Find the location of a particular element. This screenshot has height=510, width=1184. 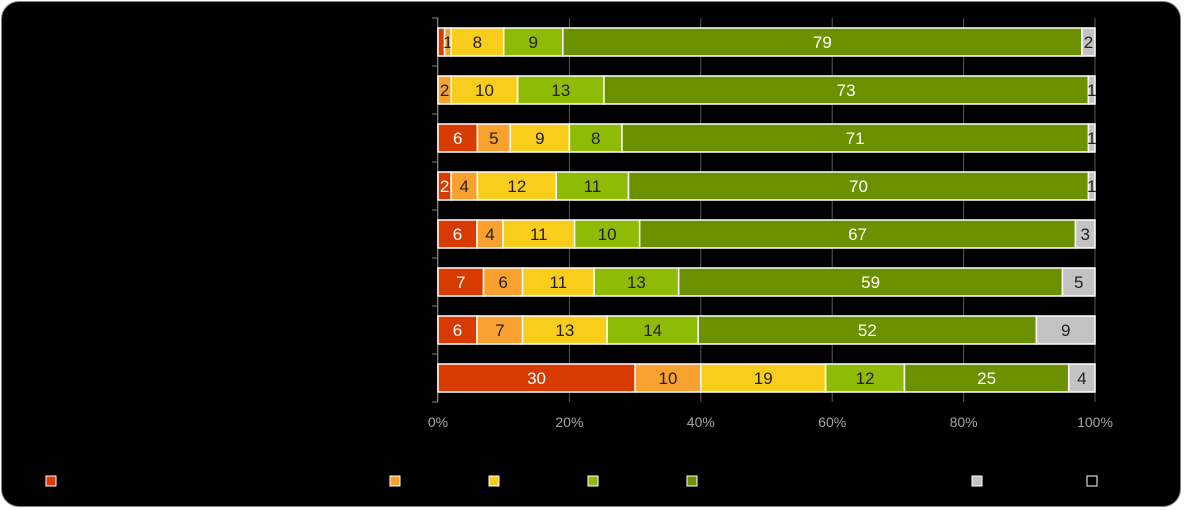

data-label: 30 is located at coordinates (536, 378).